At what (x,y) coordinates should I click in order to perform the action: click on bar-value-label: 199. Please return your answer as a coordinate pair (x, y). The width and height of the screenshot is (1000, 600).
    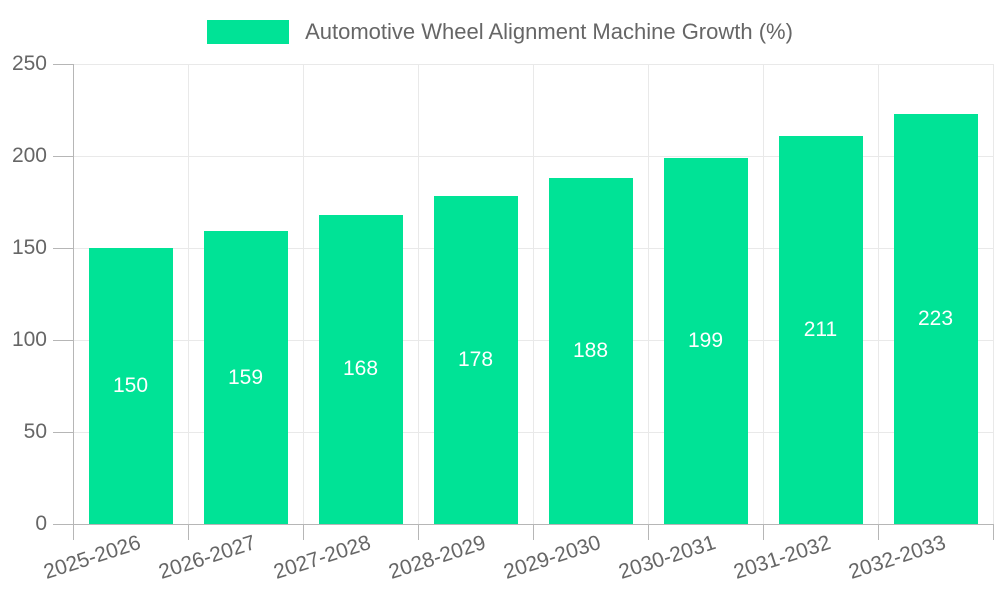
    Looking at the image, I should click on (705, 340).